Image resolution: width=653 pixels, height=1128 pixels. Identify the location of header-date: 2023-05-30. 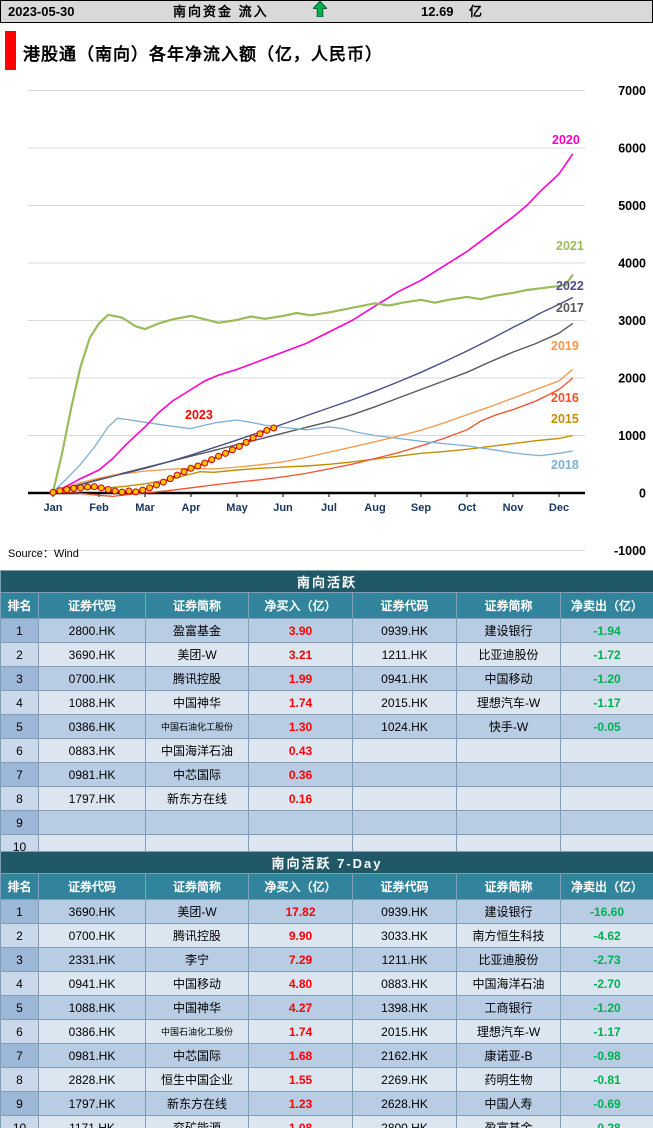
(41, 11).